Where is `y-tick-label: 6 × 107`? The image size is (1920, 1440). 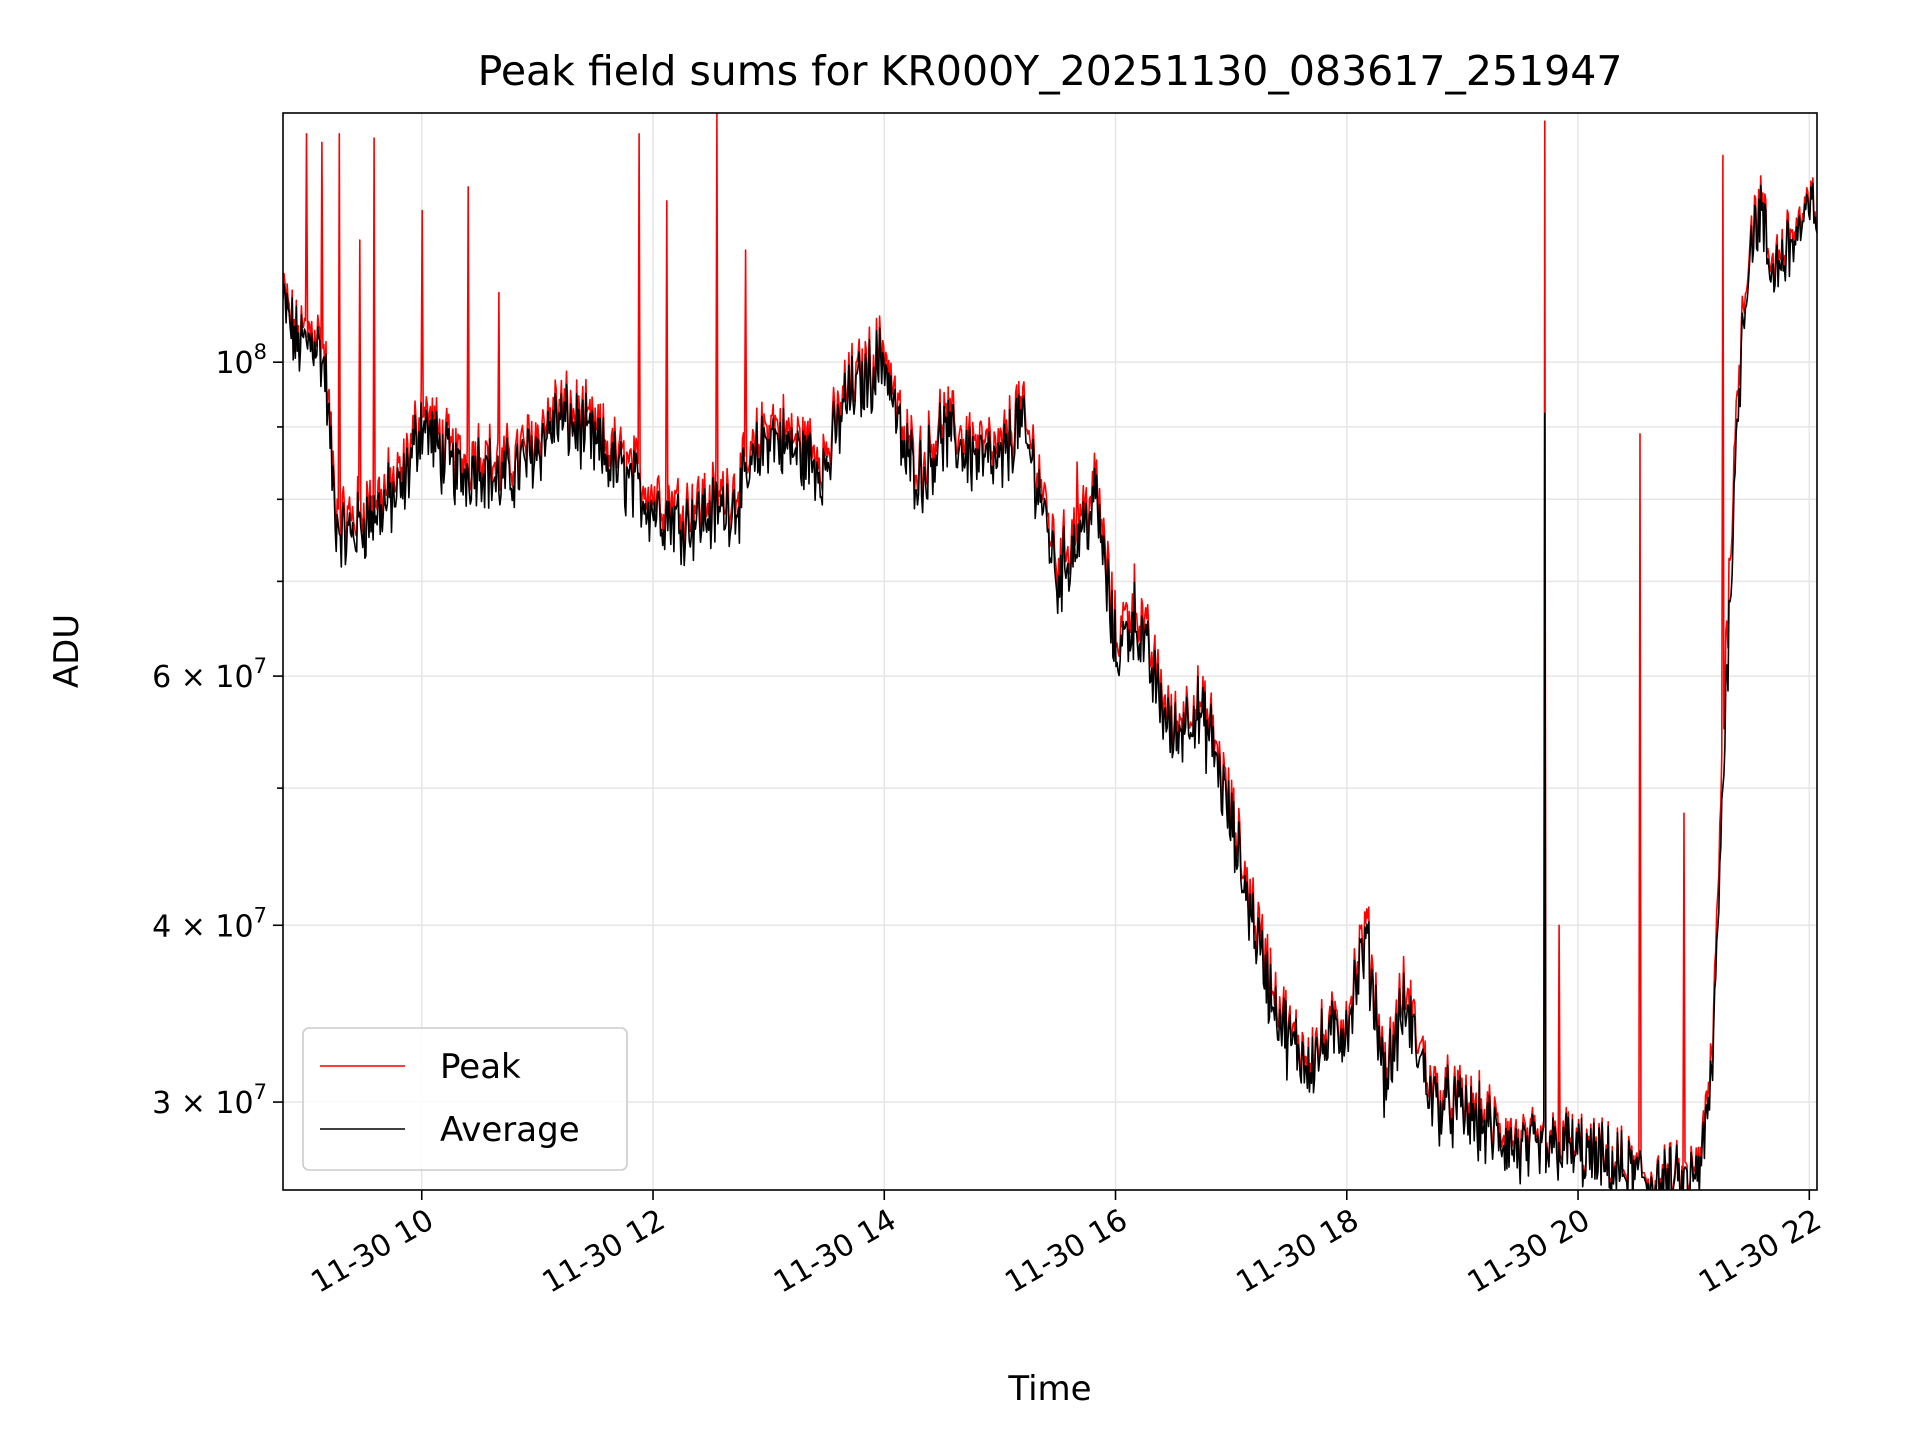
y-tick-label: 6 × 107 is located at coordinates (209, 674).